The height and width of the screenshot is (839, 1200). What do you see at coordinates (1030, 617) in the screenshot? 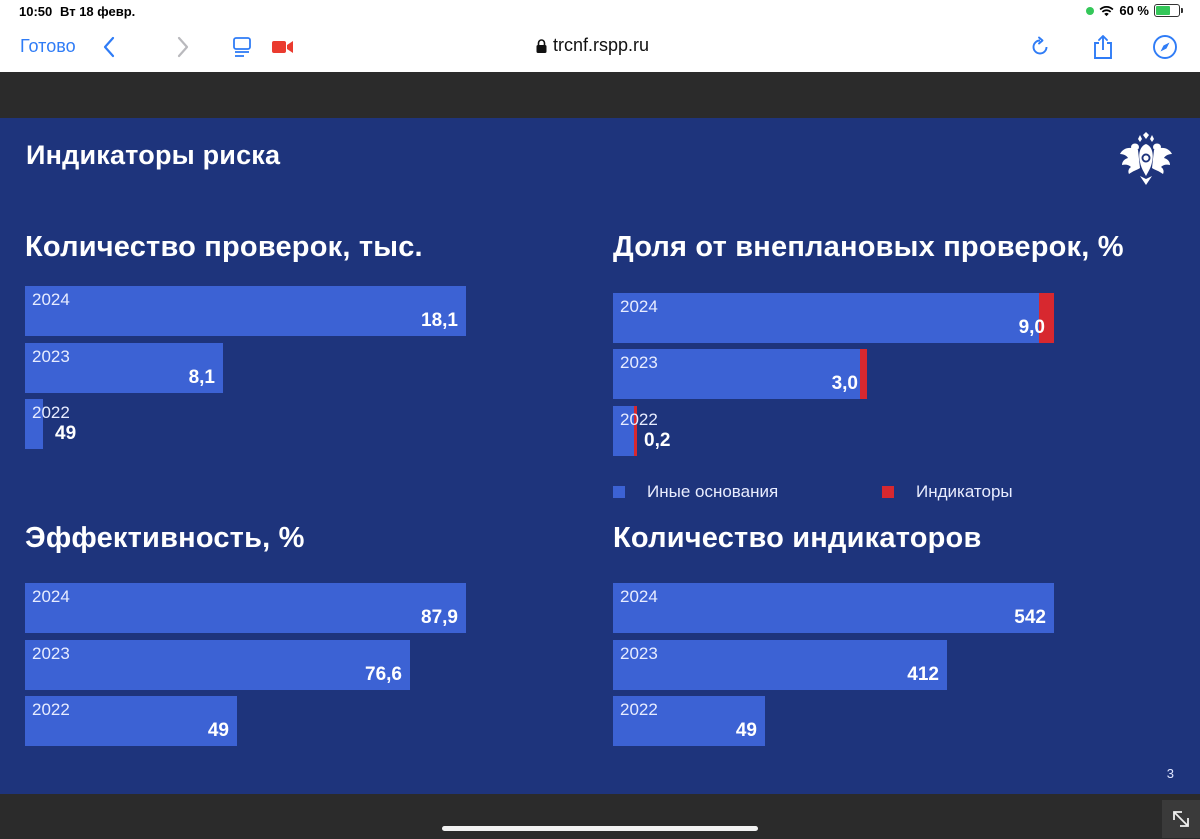
I see `bar-value-label: 542` at bounding box center [1030, 617].